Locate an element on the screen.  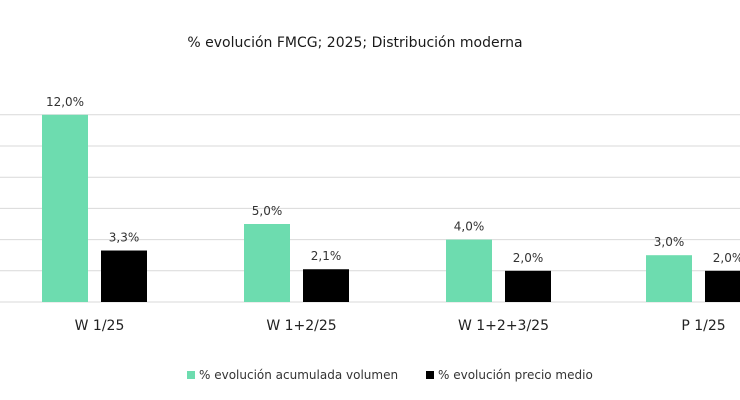
category-label: W 1+2/25 is located at coordinates (301, 326).